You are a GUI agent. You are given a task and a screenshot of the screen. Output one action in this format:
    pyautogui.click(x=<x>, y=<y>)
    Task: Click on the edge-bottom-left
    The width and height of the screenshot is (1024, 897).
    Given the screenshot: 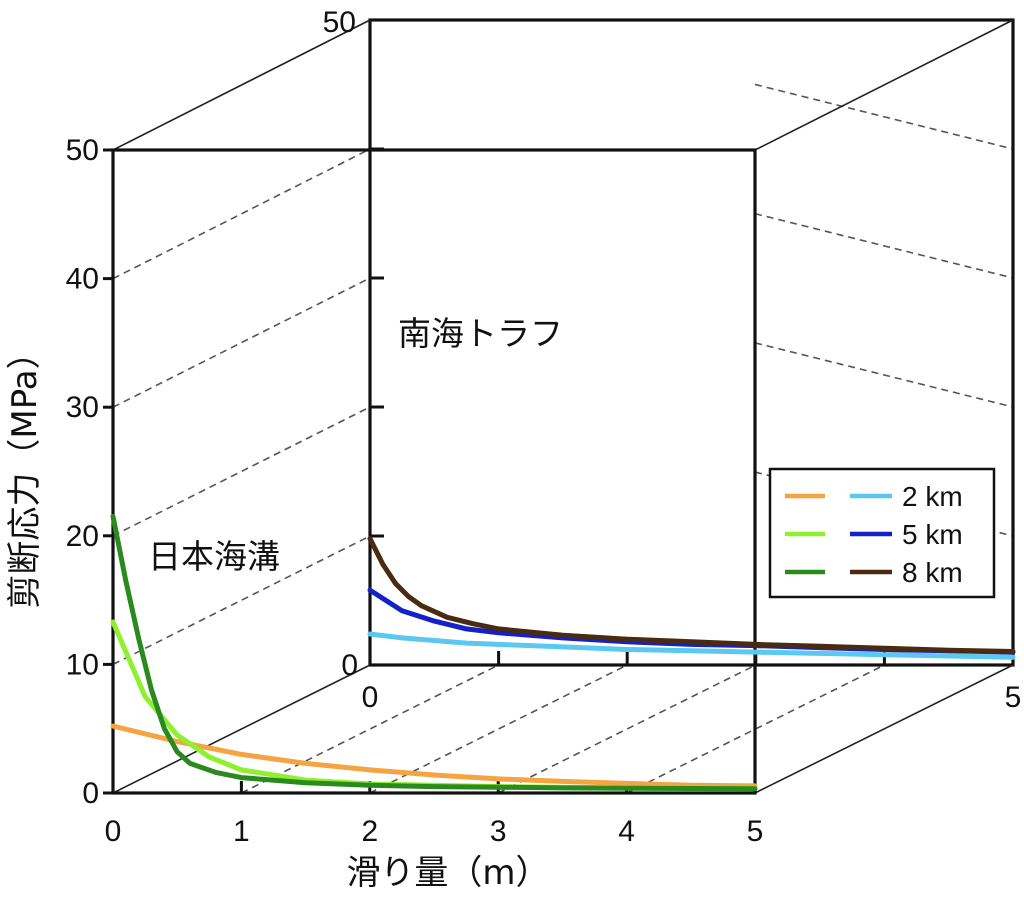 What is the action you would take?
    pyautogui.click(x=241, y=729)
    